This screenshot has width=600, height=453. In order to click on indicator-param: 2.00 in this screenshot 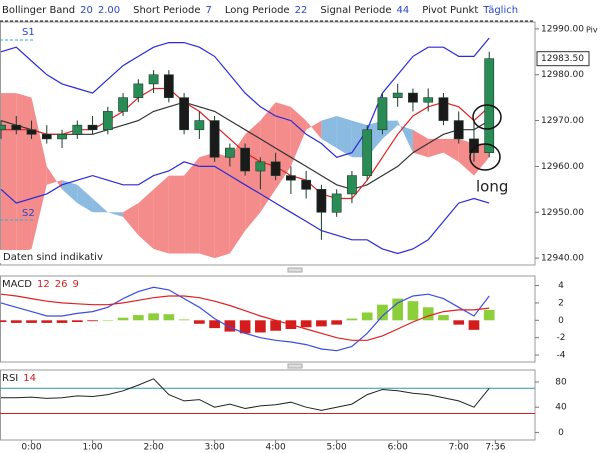, I will do `click(109, 10)`.